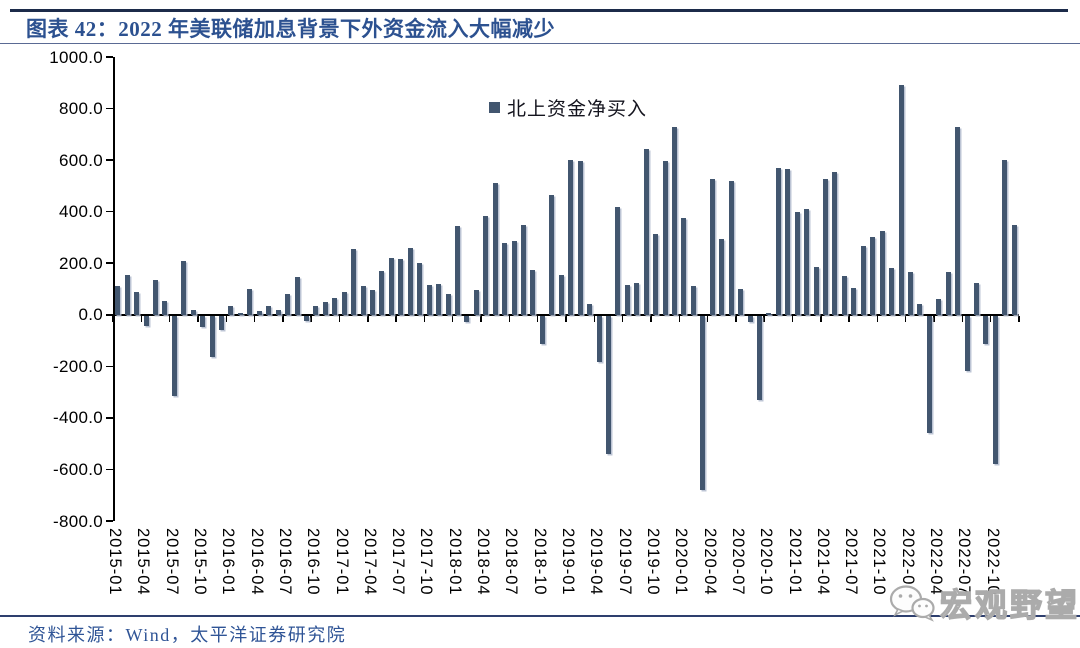  Describe the element at coordinates (228, 562) in the screenshot. I see `x-axis-label: 2016-01` at that location.